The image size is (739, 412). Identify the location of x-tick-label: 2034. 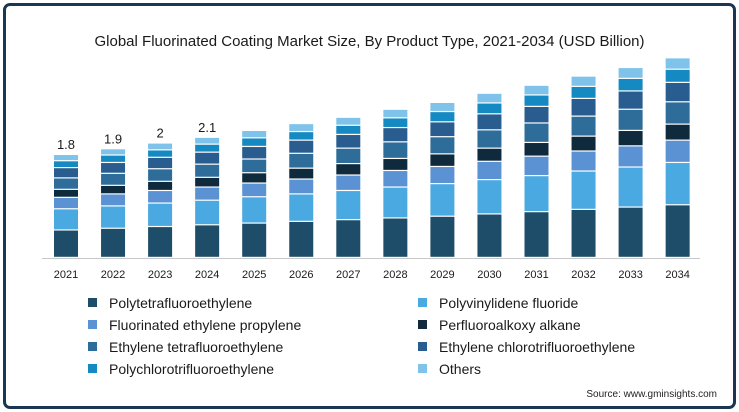
(677, 275).